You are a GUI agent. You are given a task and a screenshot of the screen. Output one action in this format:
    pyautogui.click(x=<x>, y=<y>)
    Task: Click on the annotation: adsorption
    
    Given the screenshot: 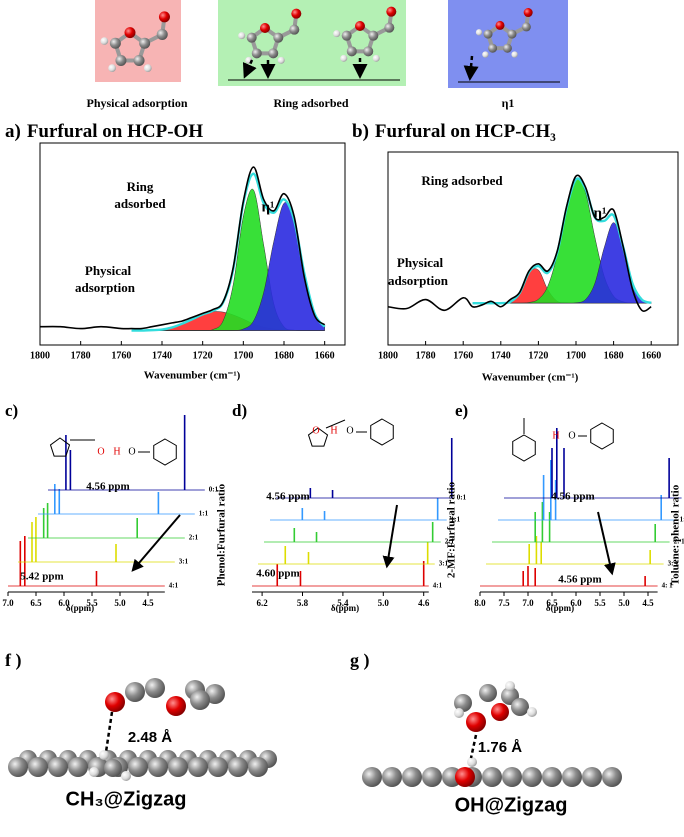 What is the action you would take?
    pyautogui.click(x=105, y=287)
    